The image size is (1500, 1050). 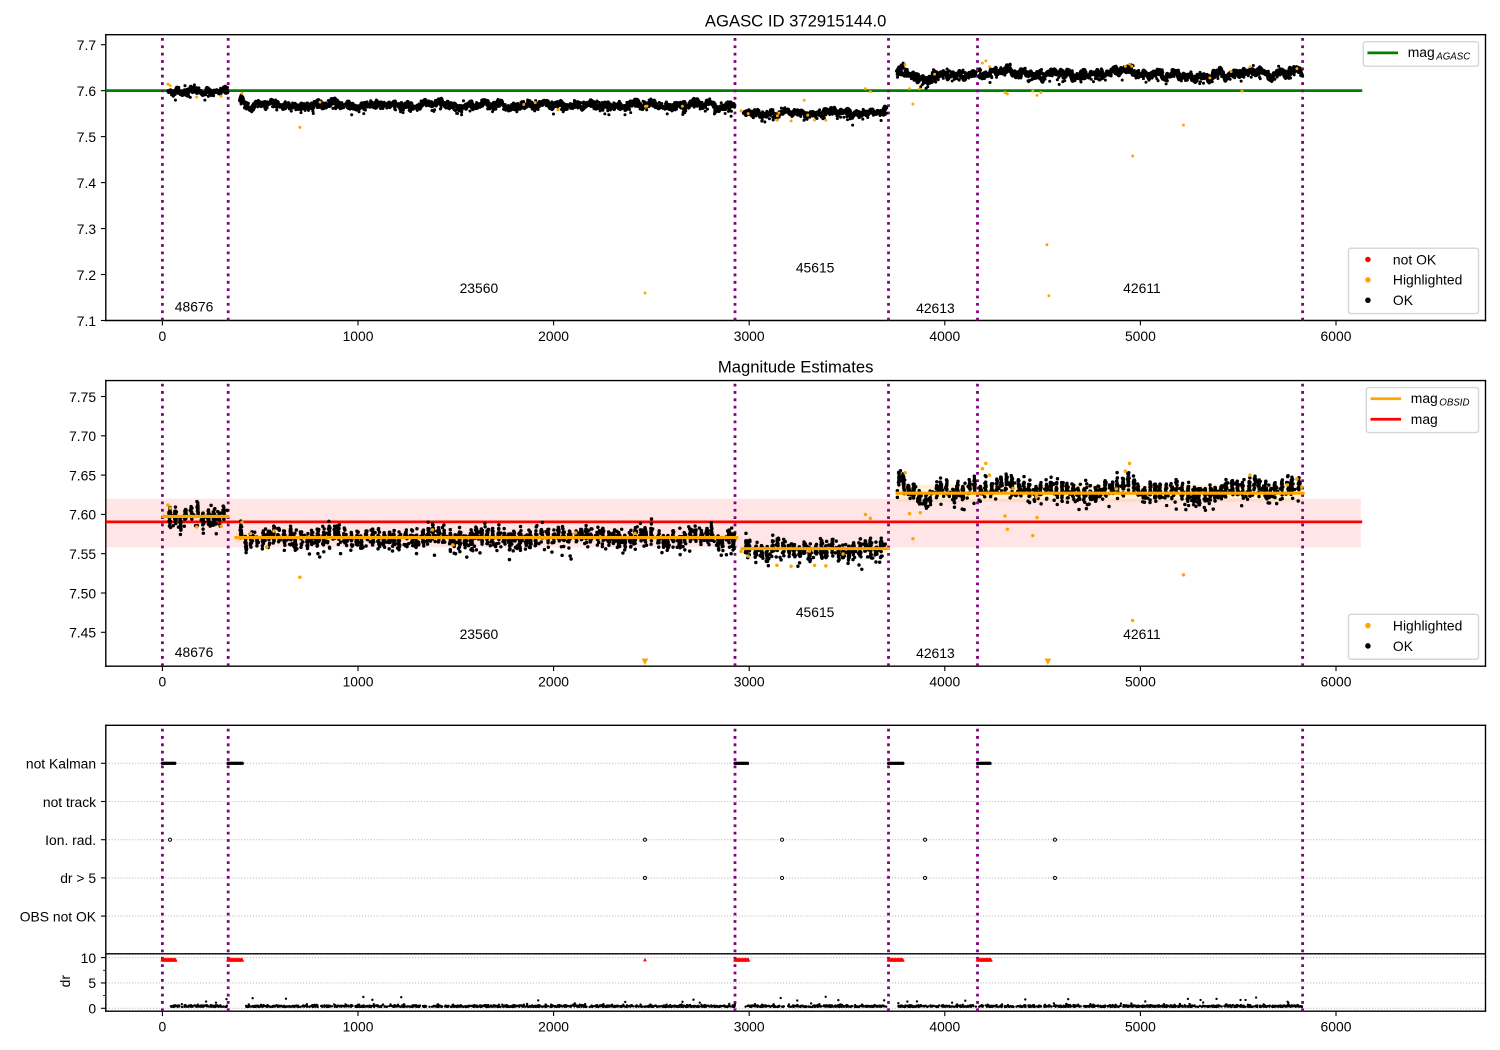 I want to click on svg-text: Magnitude Estimates, so click(x=796, y=366).